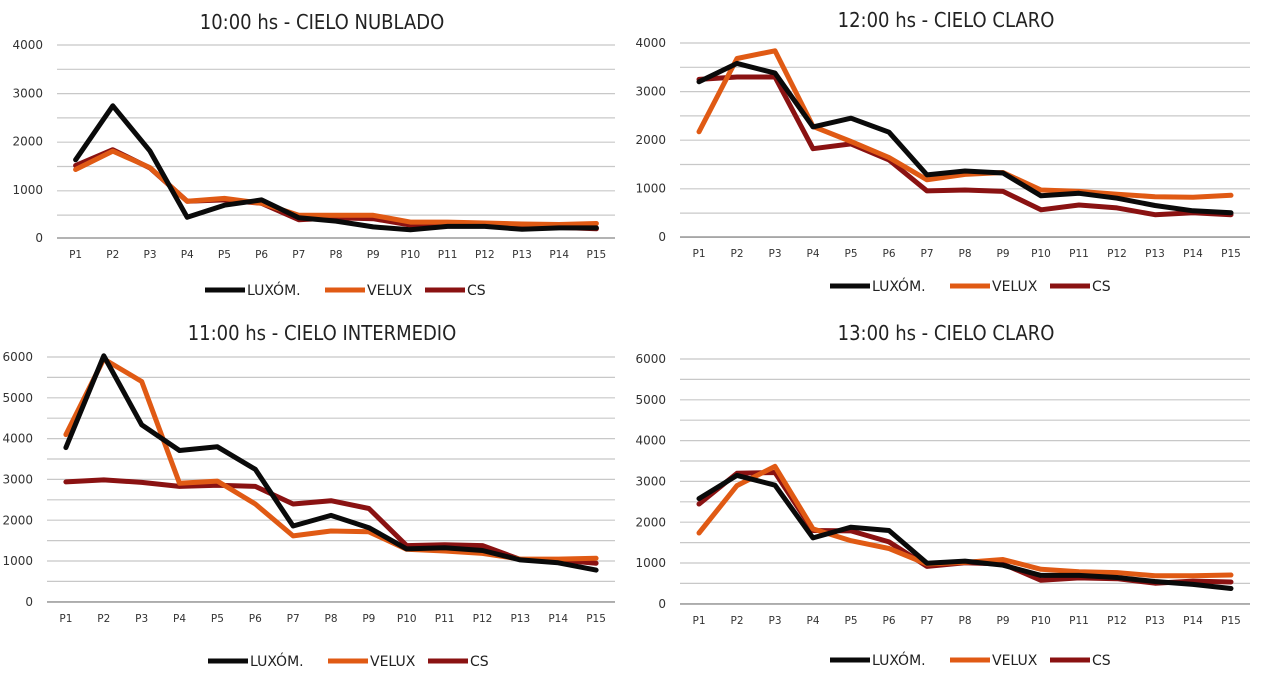  I want to click on y-tick-label: 6000, so click(17, 357).